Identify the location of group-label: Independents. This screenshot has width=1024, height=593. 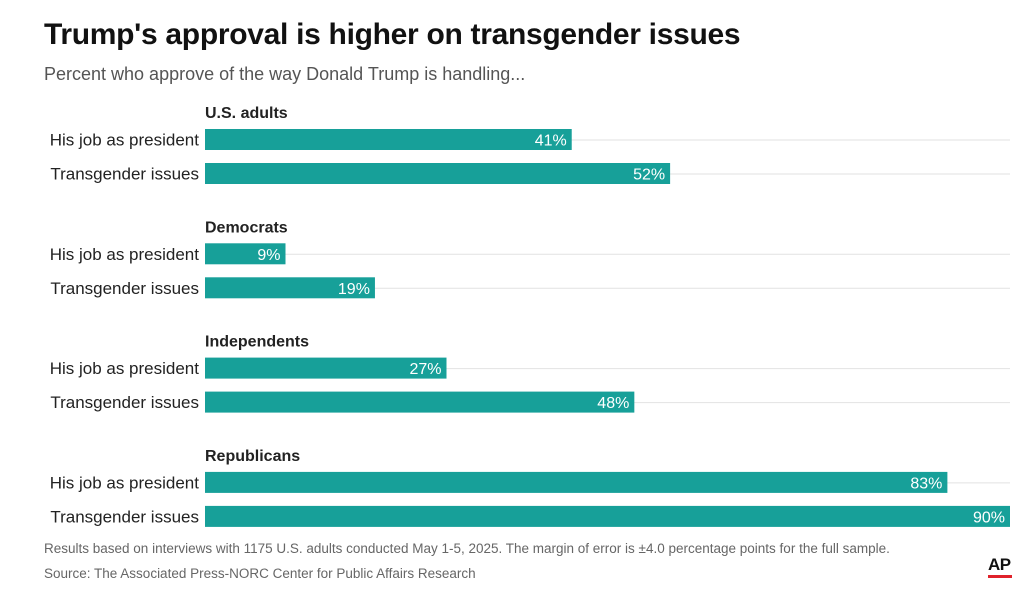
(257, 342).